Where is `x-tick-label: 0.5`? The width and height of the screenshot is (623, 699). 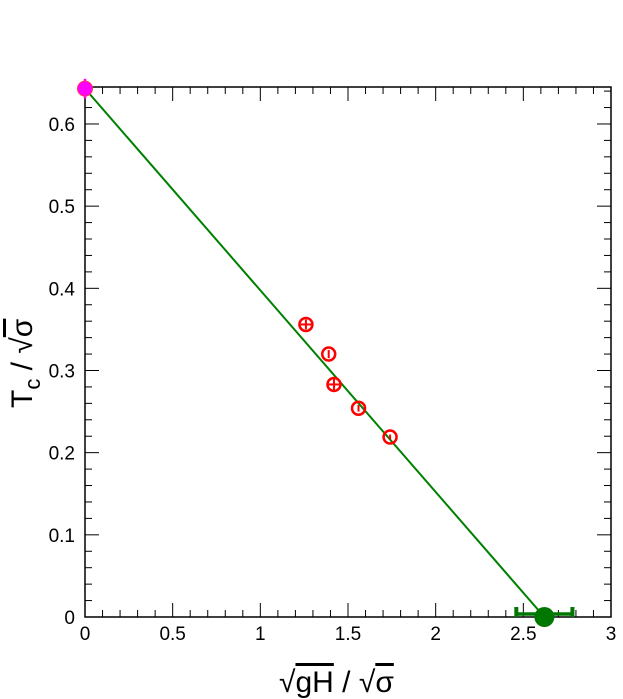
x-tick-label: 0.5 is located at coordinates (172, 634).